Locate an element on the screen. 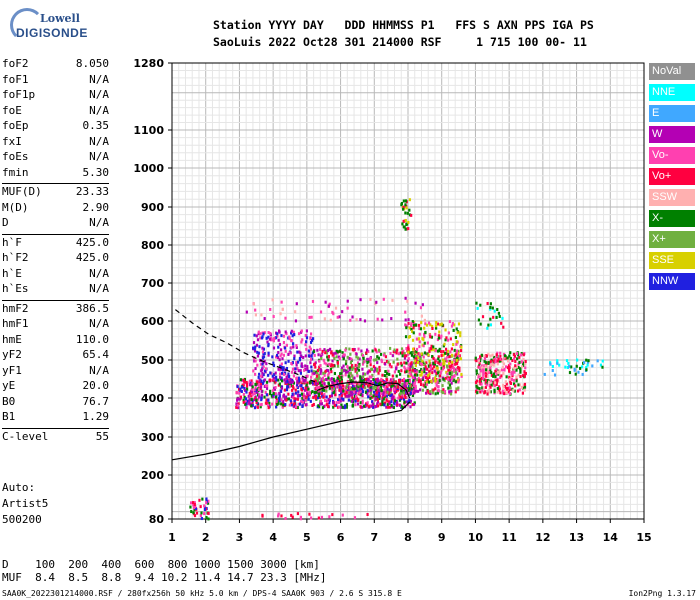  x-tick-label: 9 is located at coordinates (442, 537).